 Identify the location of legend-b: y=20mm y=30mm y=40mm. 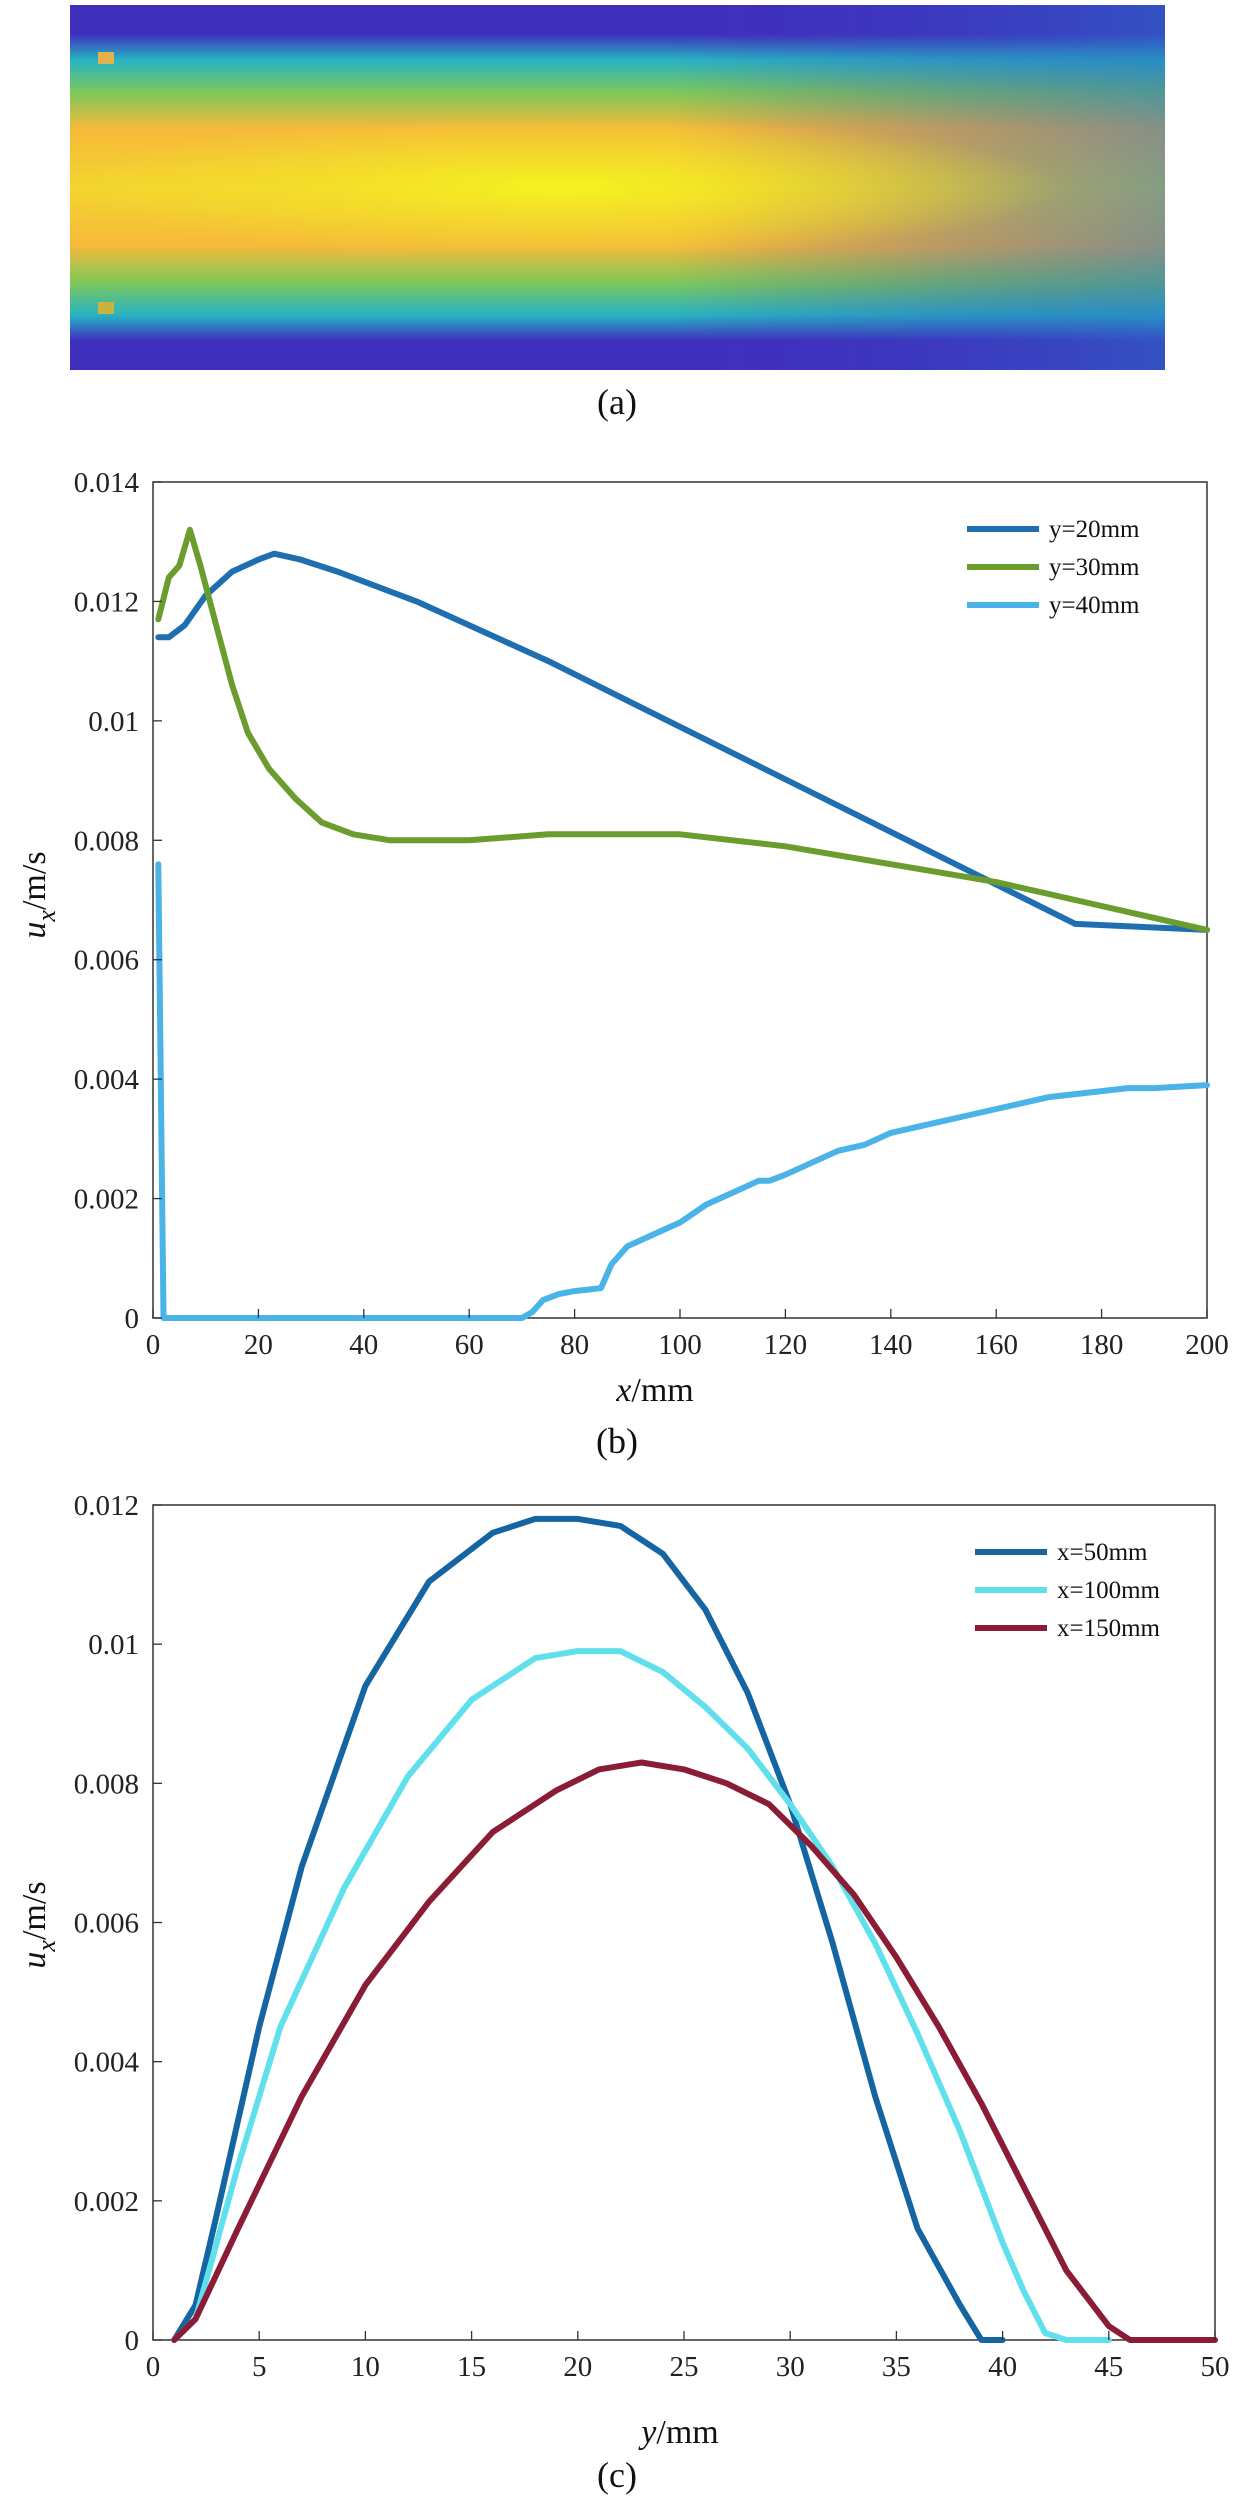
(1053, 567).